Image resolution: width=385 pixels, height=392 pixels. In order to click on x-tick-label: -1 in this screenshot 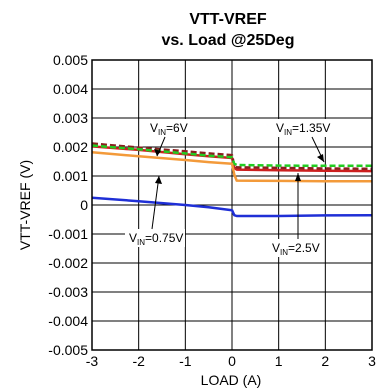, I will do `click(185, 361)`.